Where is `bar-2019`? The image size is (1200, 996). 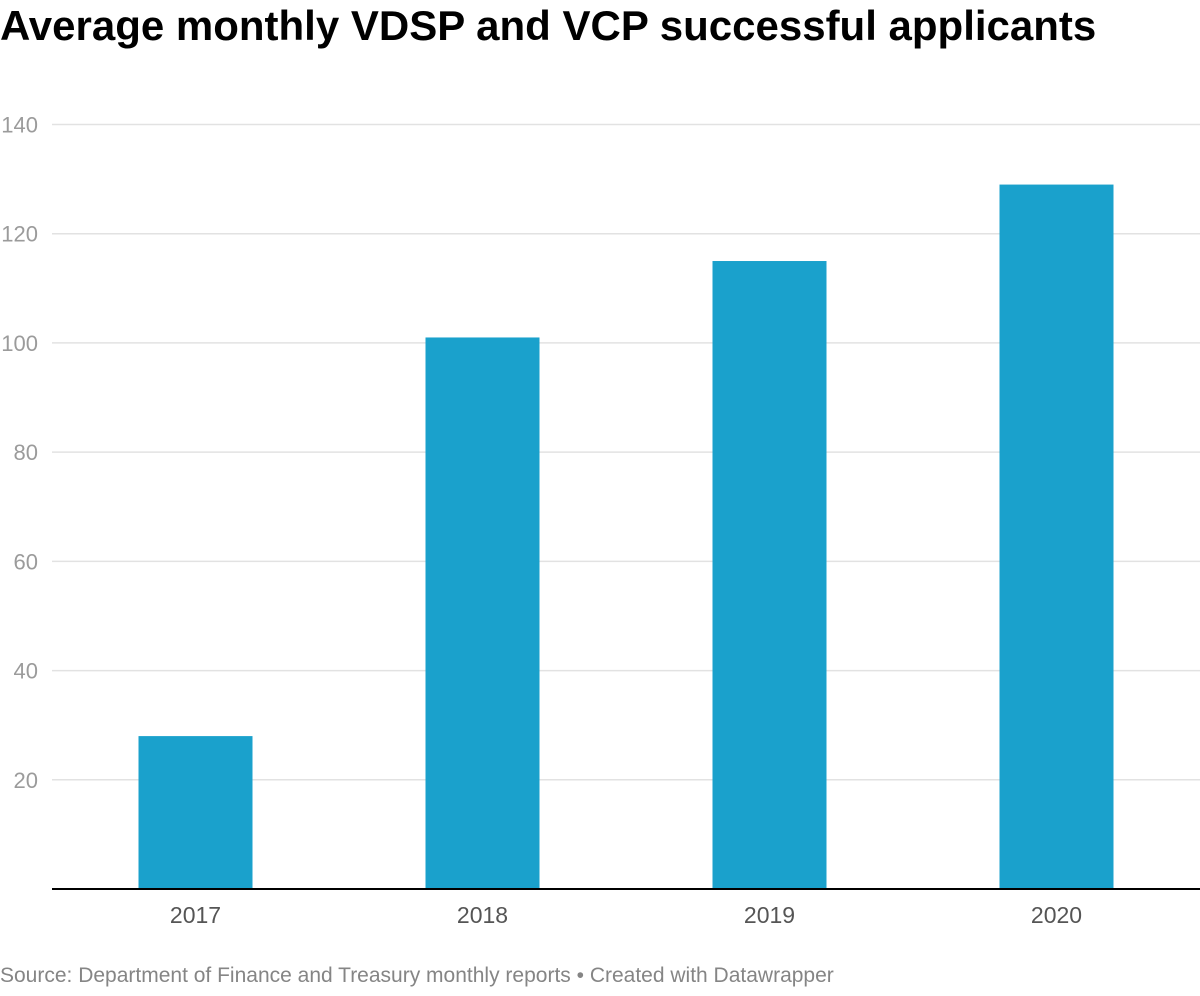
bar-2019 is located at coordinates (769, 575).